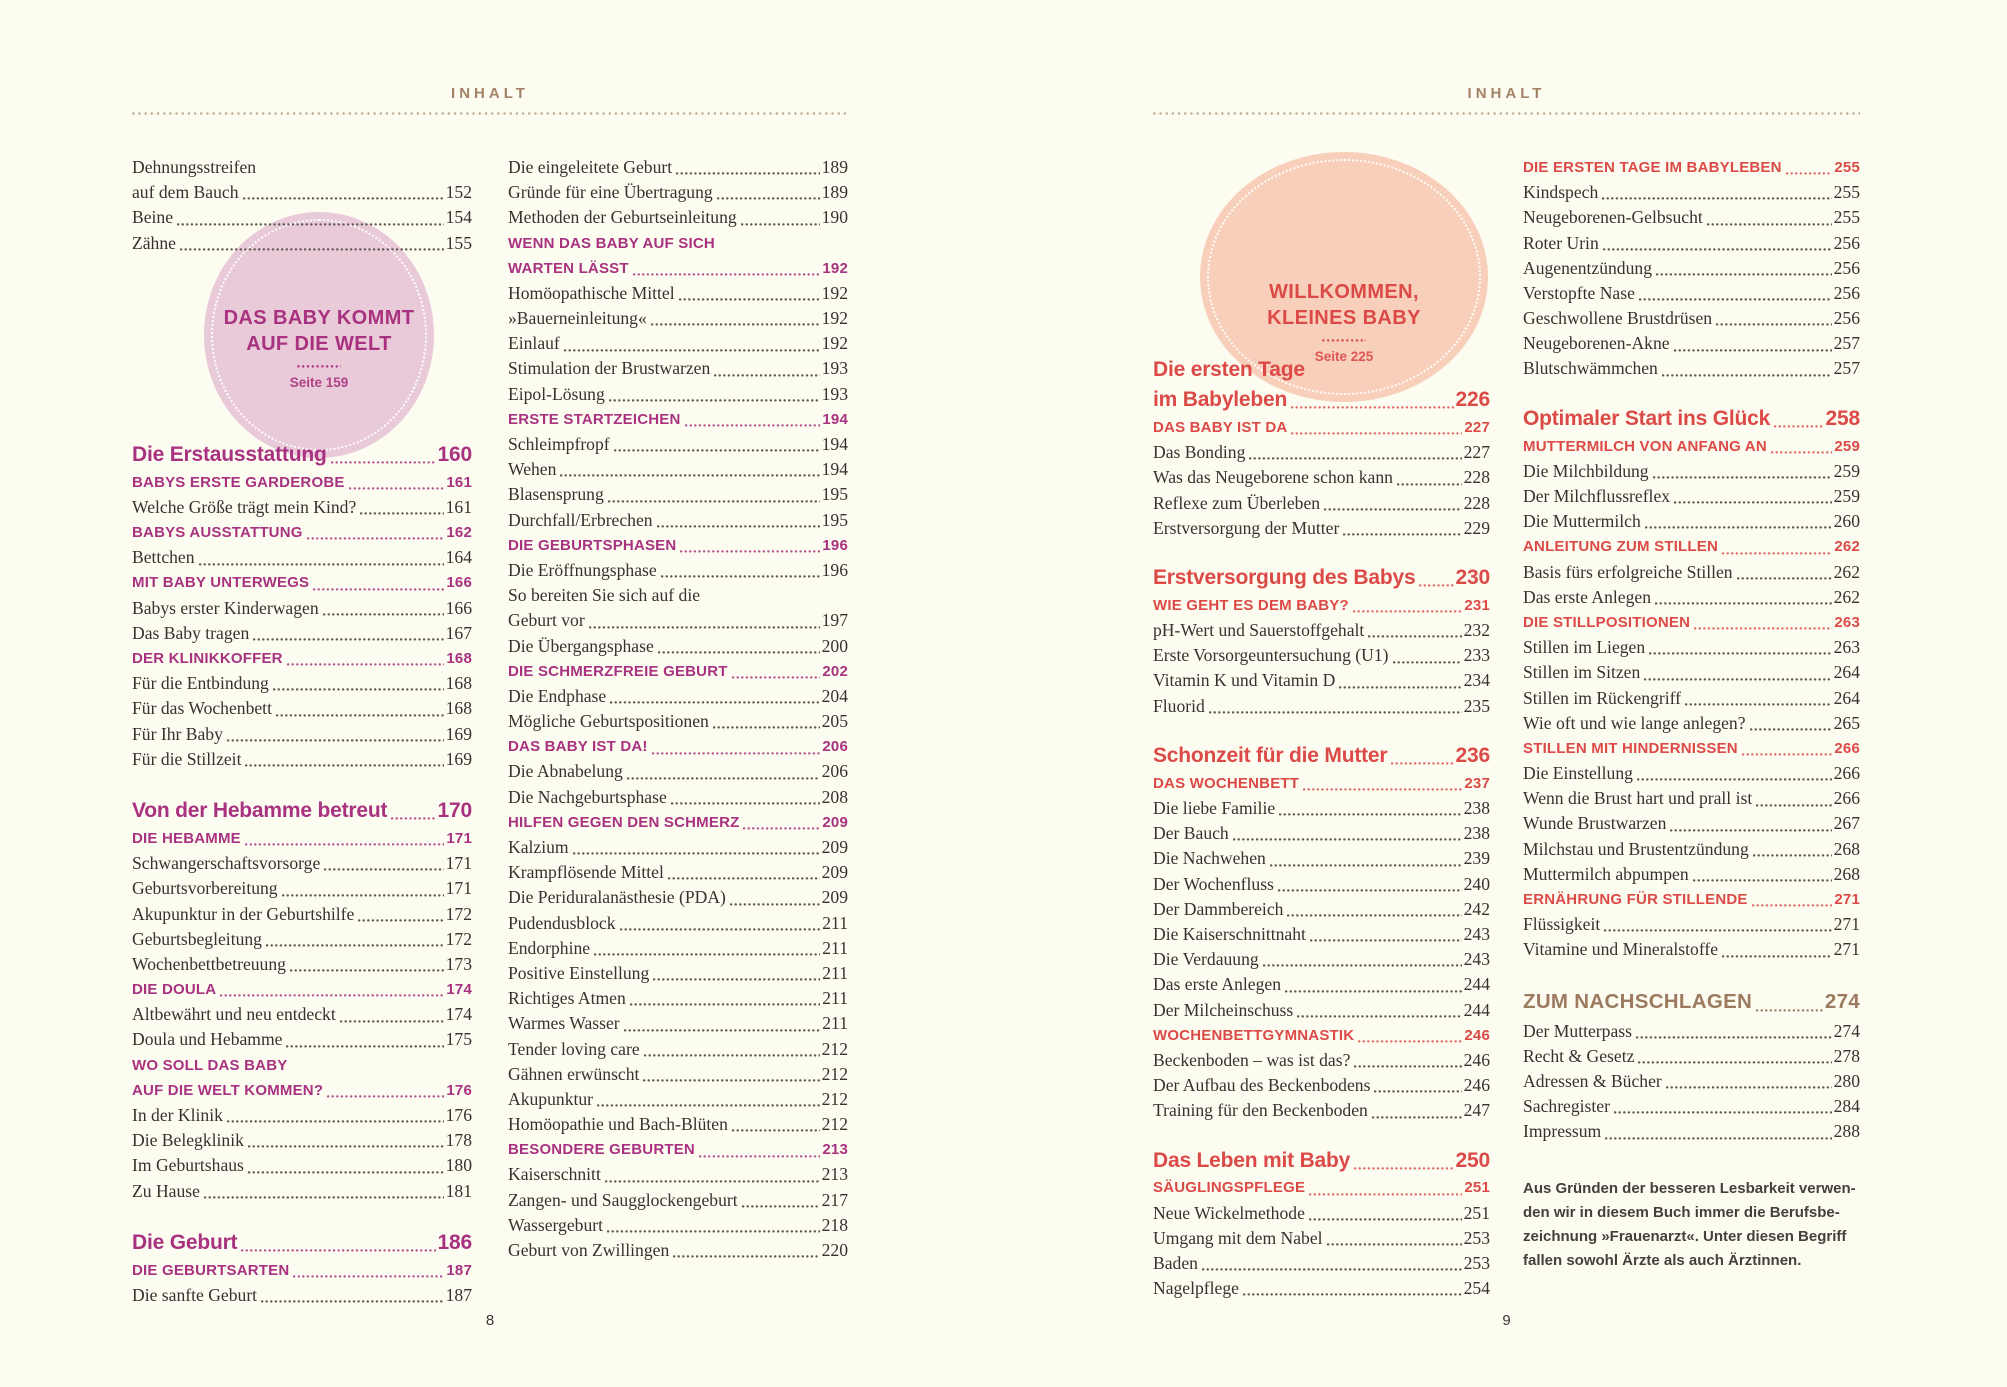 The height and width of the screenshot is (1387, 2007). What do you see at coordinates (562, 922) in the screenshot?
I see `toc-entry-label: Pudendusblock` at bounding box center [562, 922].